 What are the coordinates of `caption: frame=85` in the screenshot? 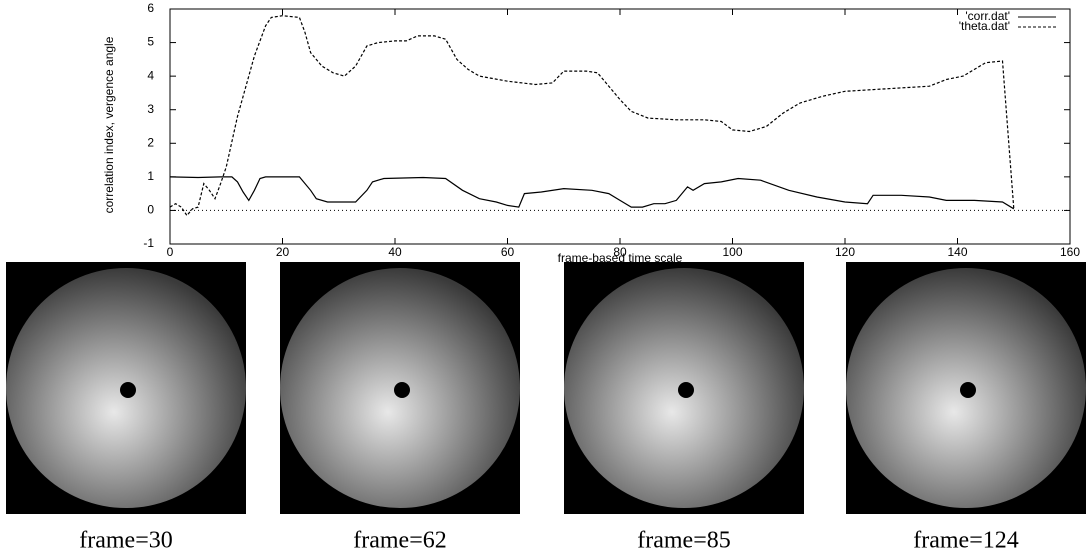 It's located at (684, 541).